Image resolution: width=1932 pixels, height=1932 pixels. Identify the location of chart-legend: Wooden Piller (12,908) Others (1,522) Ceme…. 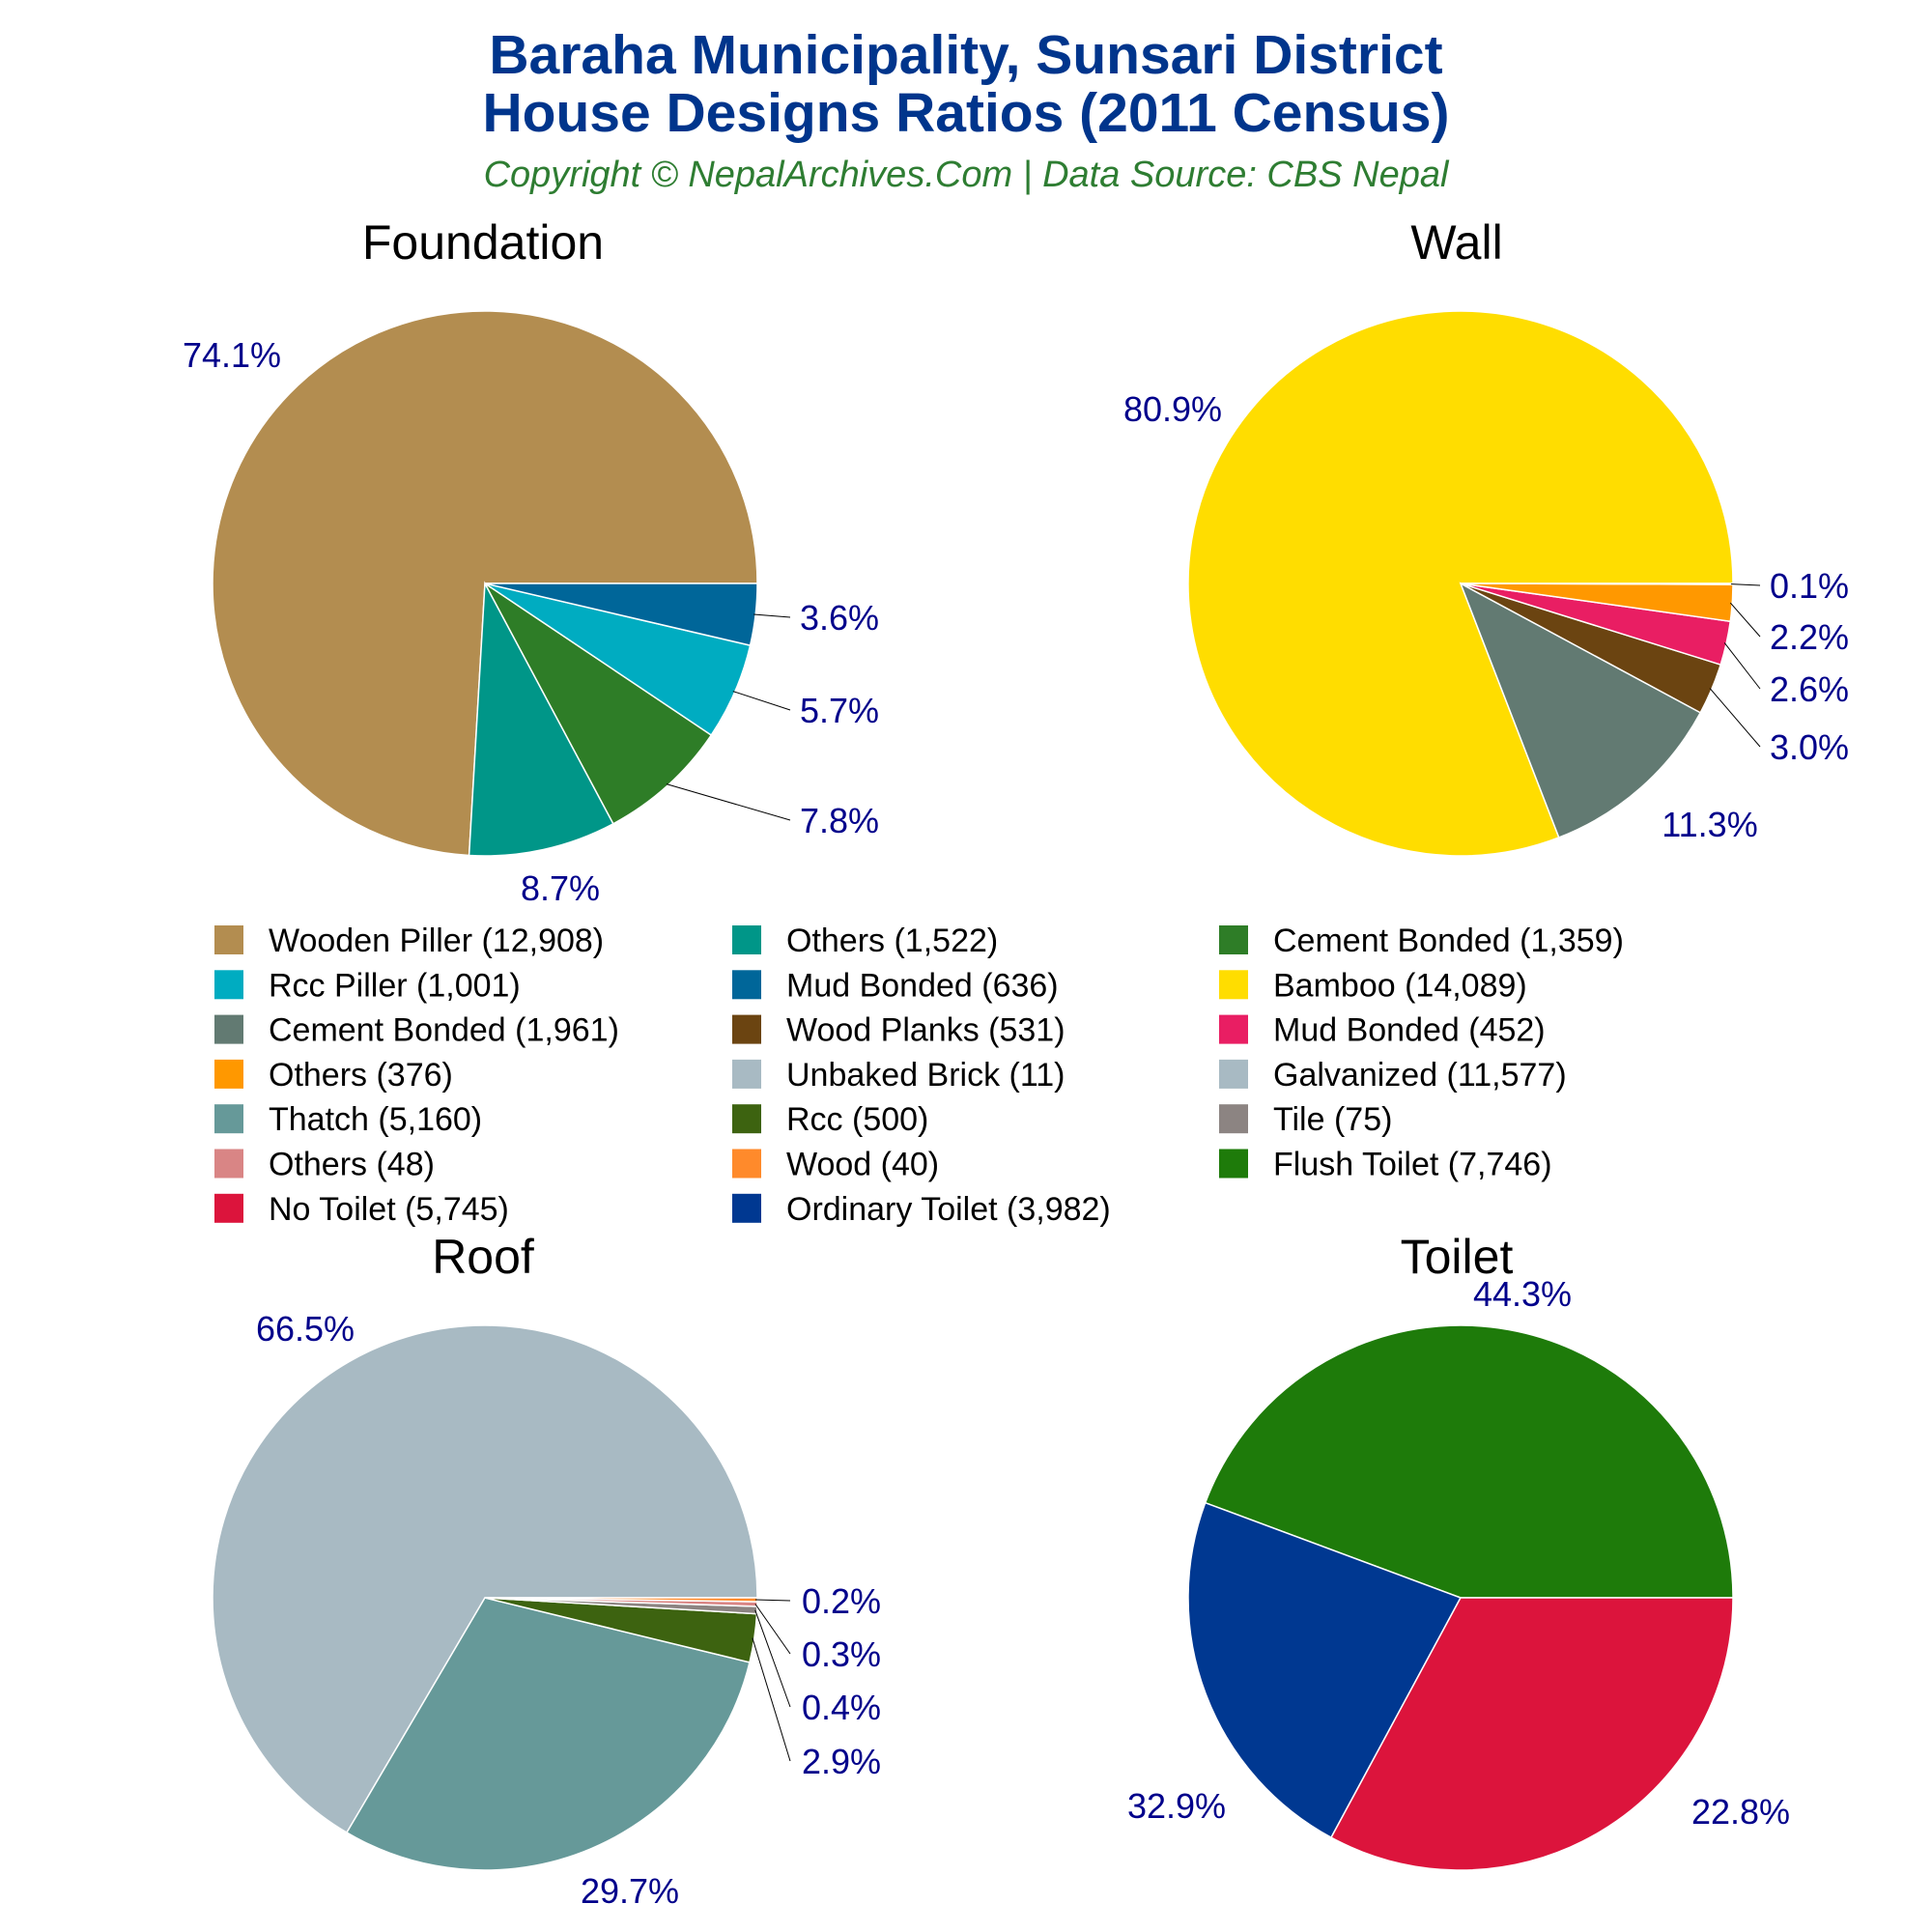
(919, 1075).